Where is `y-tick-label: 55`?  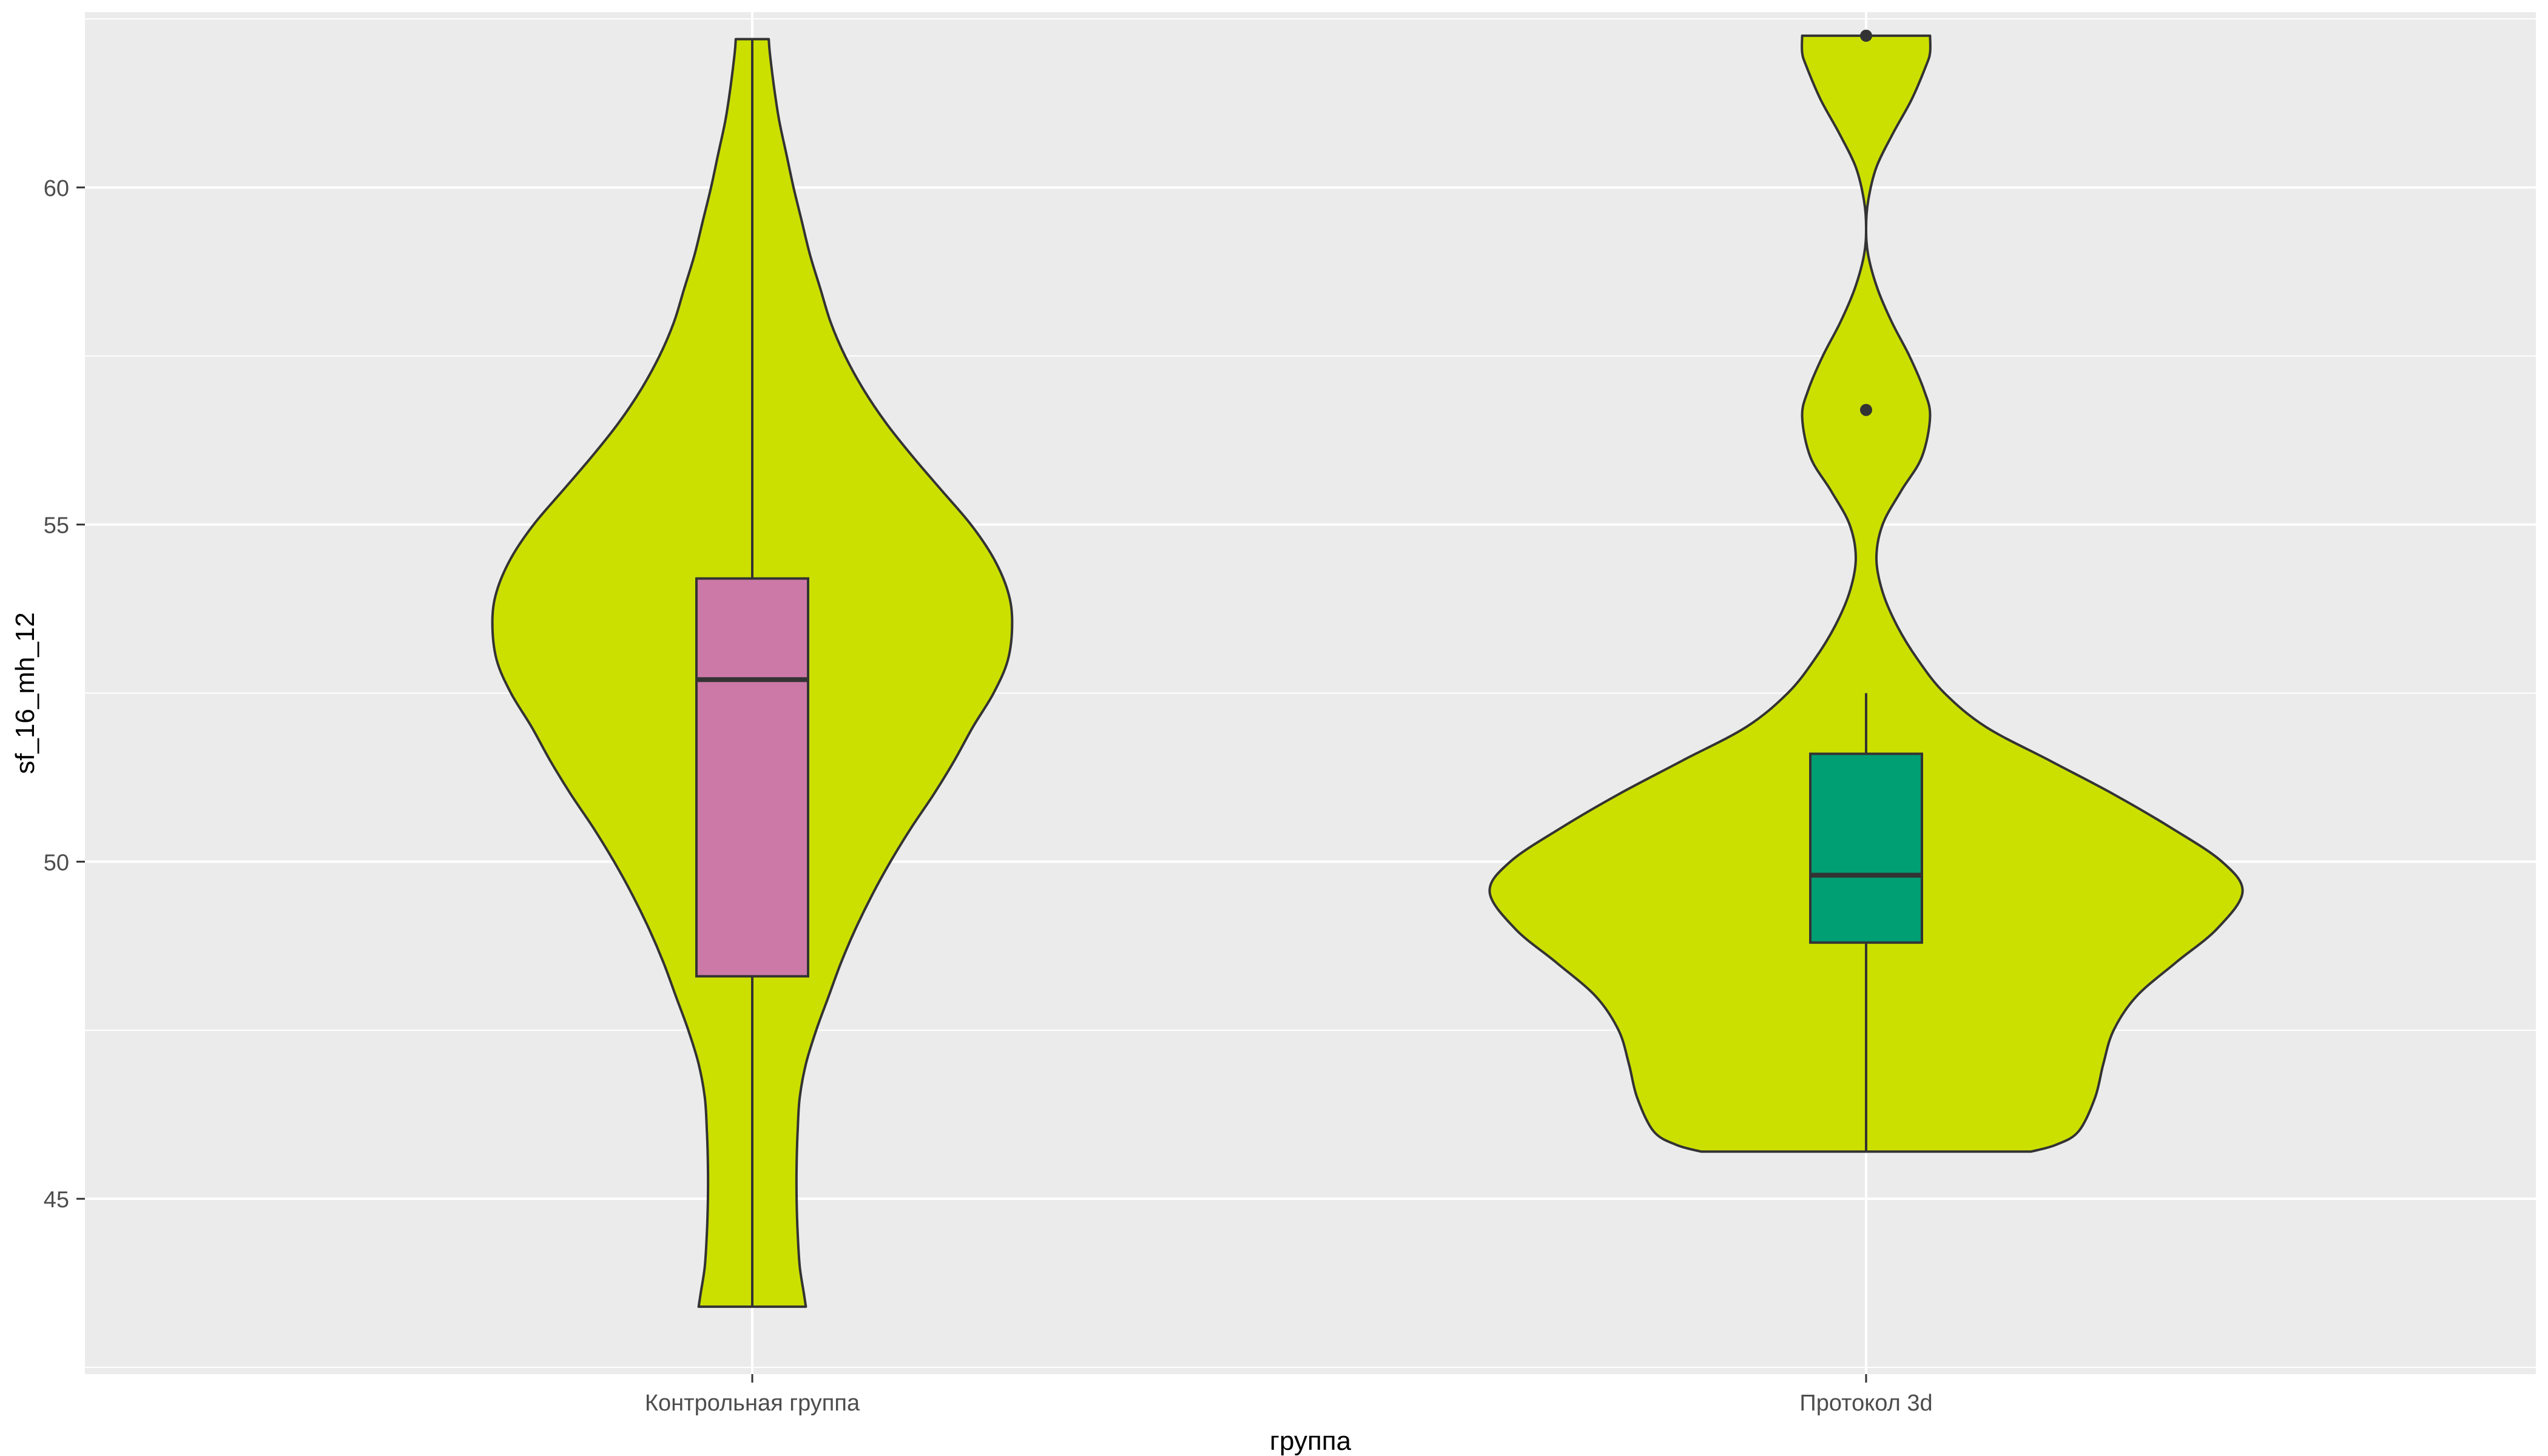 y-tick-label: 55 is located at coordinates (56, 526).